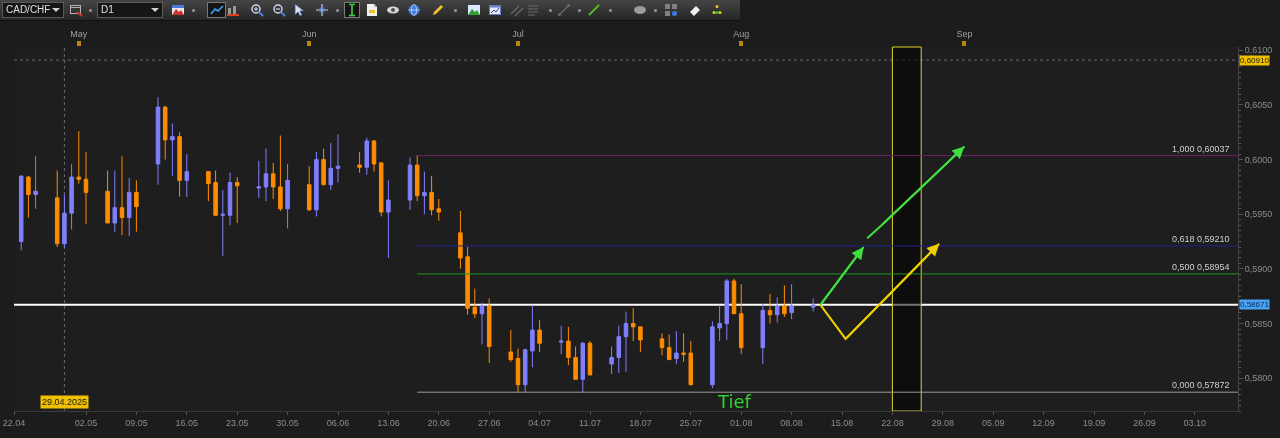 The image size is (1280, 438). Describe the element at coordinates (791, 422) in the screenshot. I see `x-tick-label: 08.08` at that location.